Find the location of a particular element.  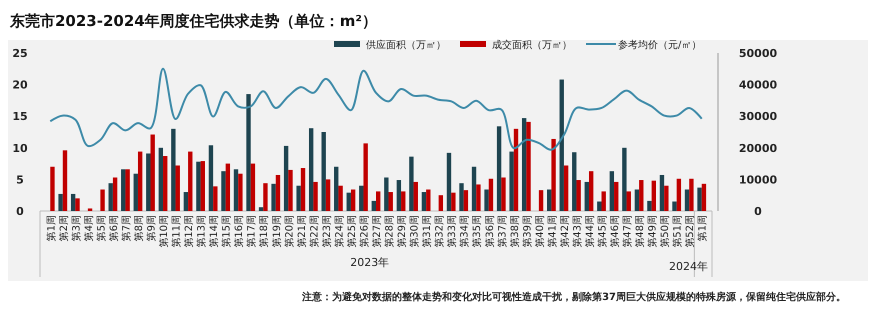

x-tick-label: 第2周 is located at coordinates (64, 228).